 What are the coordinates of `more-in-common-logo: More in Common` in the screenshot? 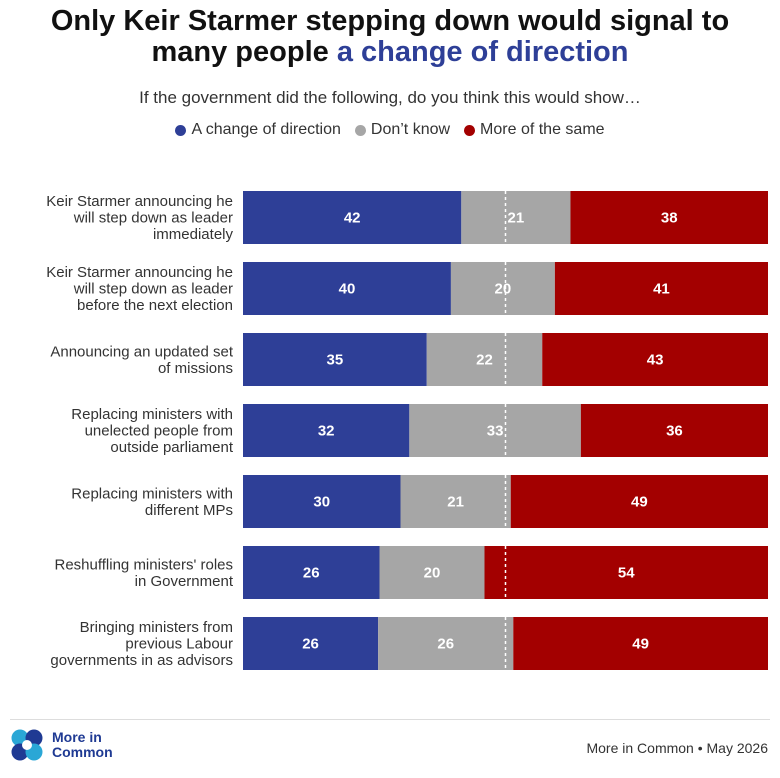 It's located at (61, 745).